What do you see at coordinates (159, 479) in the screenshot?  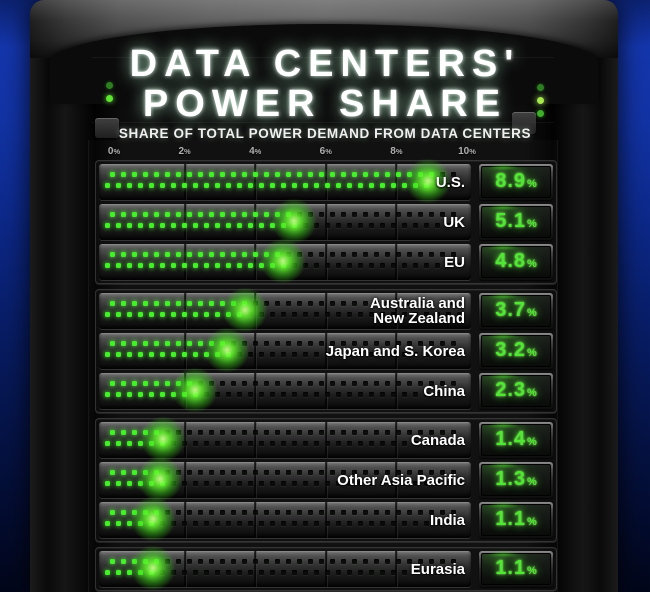 I see `bar-glow-head` at bounding box center [159, 479].